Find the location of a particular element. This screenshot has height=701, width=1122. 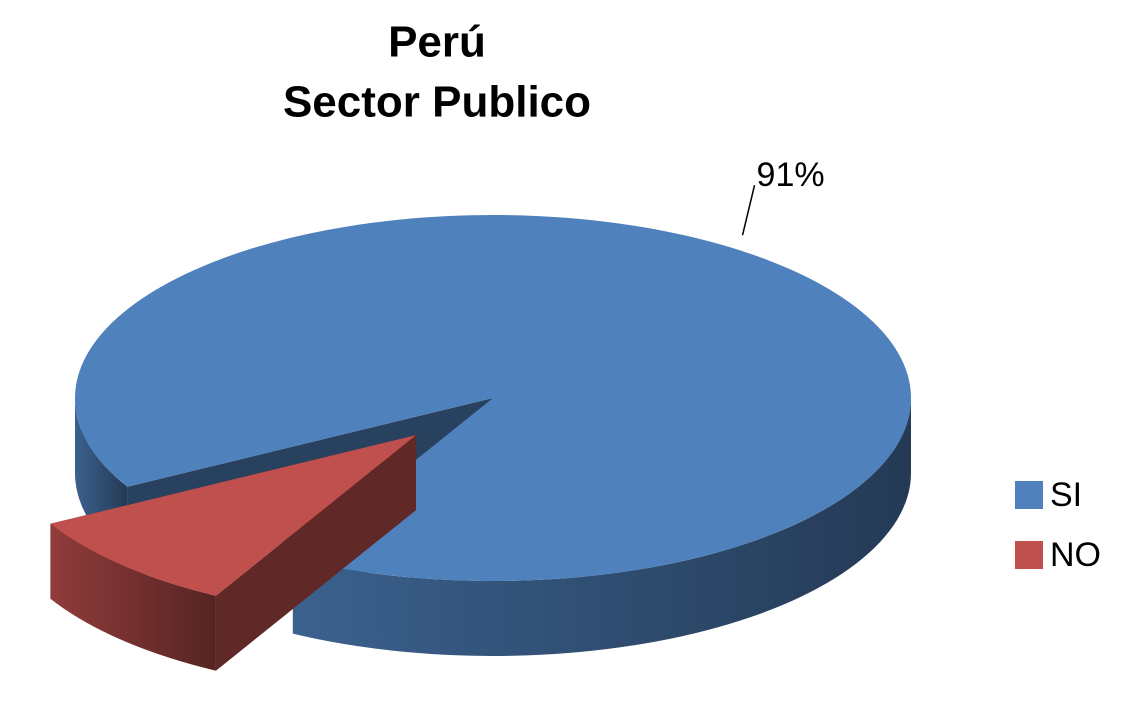

chart-title: Perú is located at coordinates (437, 42).